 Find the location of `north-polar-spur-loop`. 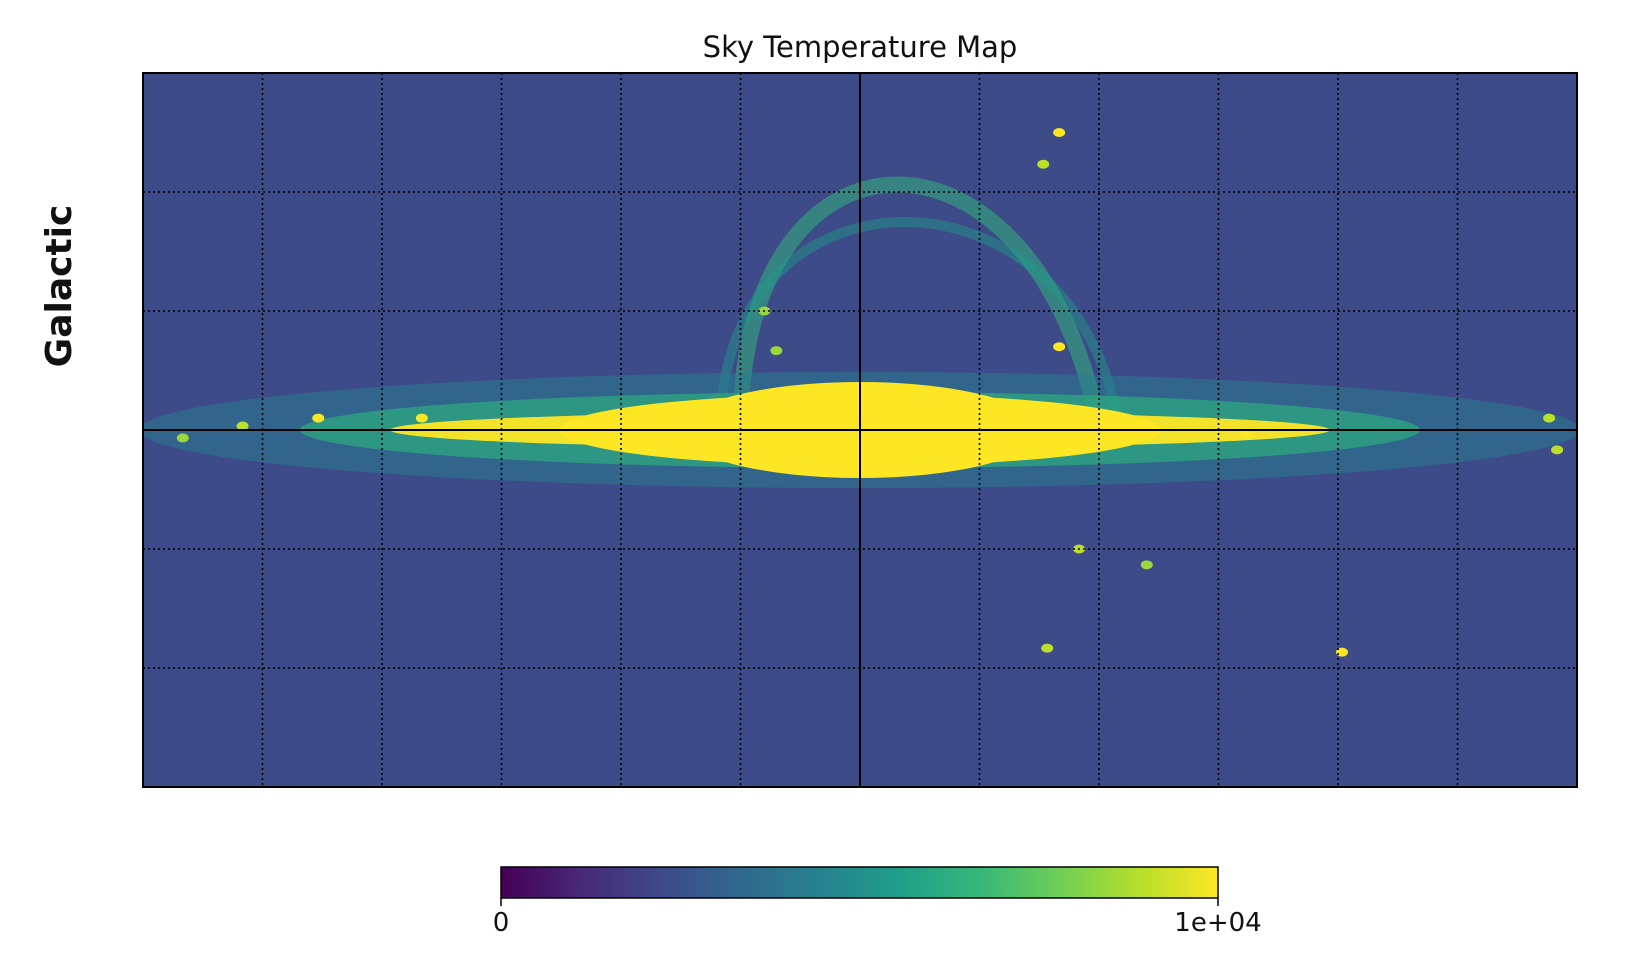

north-polar-spur-loop is located at coordinates (919, 304).